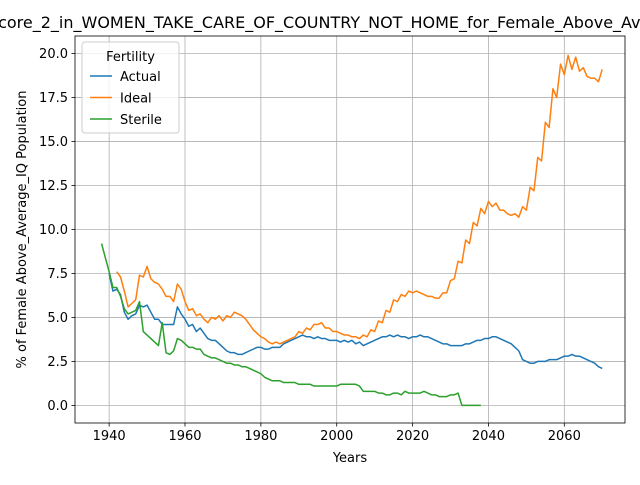 Image resolution: width=640 pixels, height=485 pixels. Describe the element at coordinates (412, 436) in the screenshot. I see `x-tick-label: 2020` at that location.